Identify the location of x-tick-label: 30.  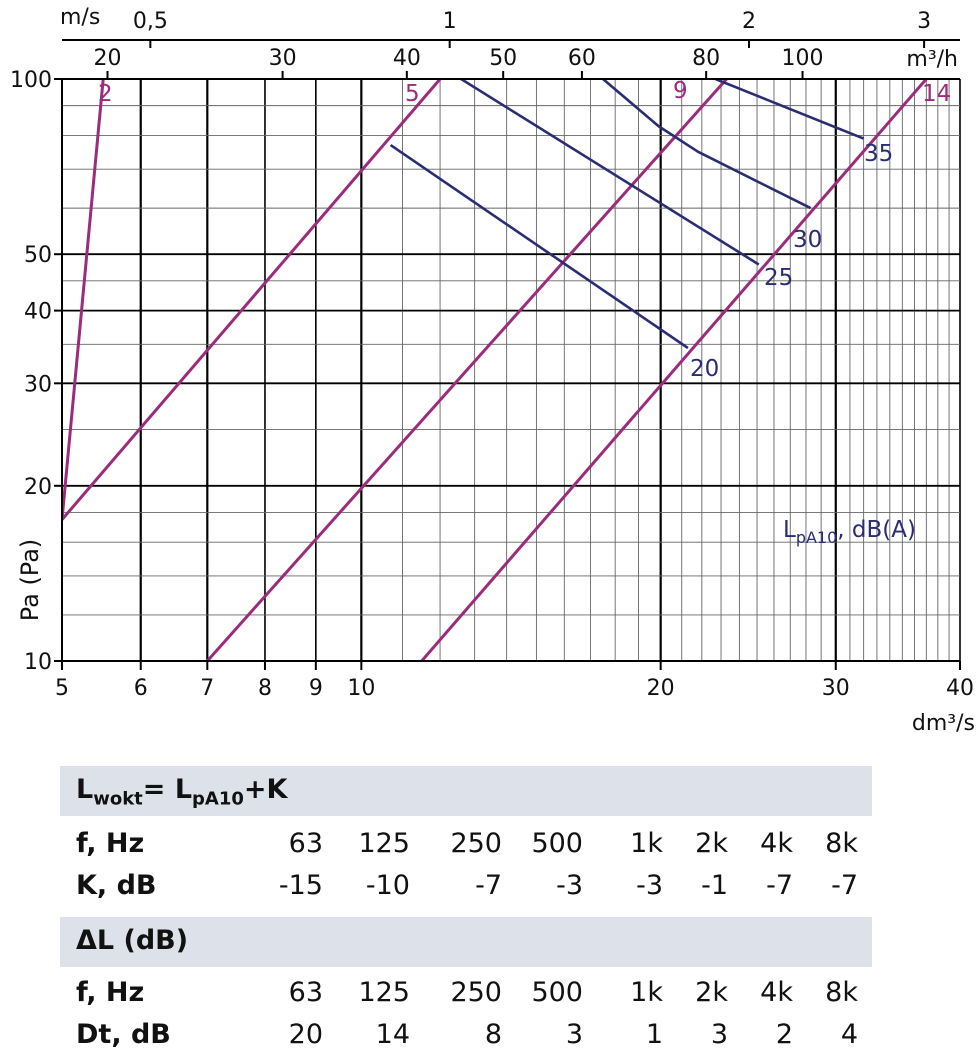
(836, 688).